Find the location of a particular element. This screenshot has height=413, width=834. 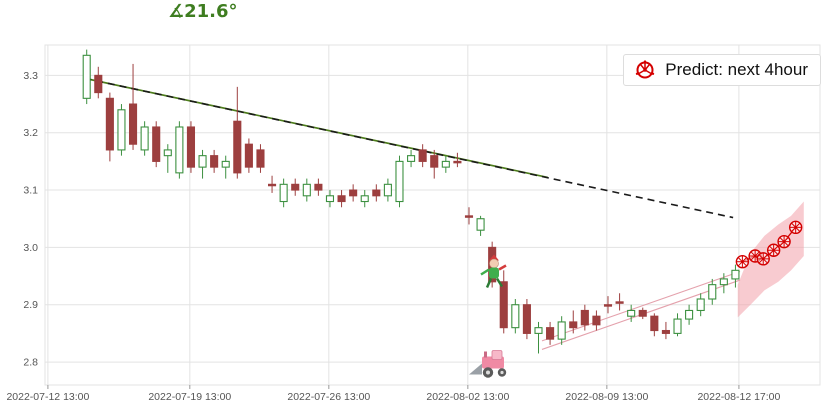

y-axis-label: 3.2 is located at coordinates (30, 133).